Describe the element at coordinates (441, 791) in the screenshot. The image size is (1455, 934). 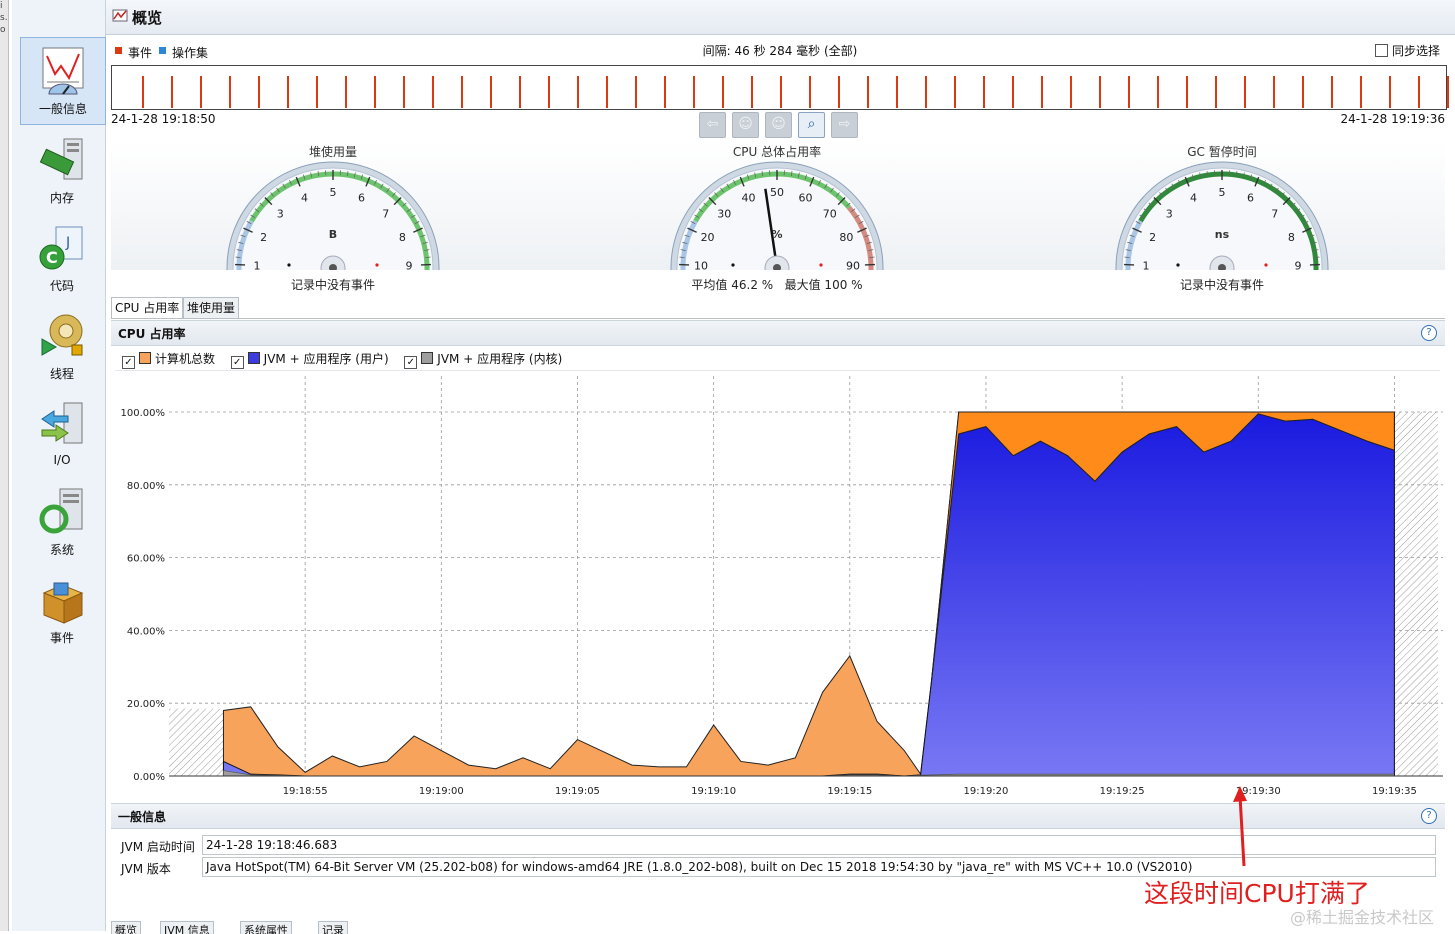
I see `x-tick-label: 19:19:00` at that location.